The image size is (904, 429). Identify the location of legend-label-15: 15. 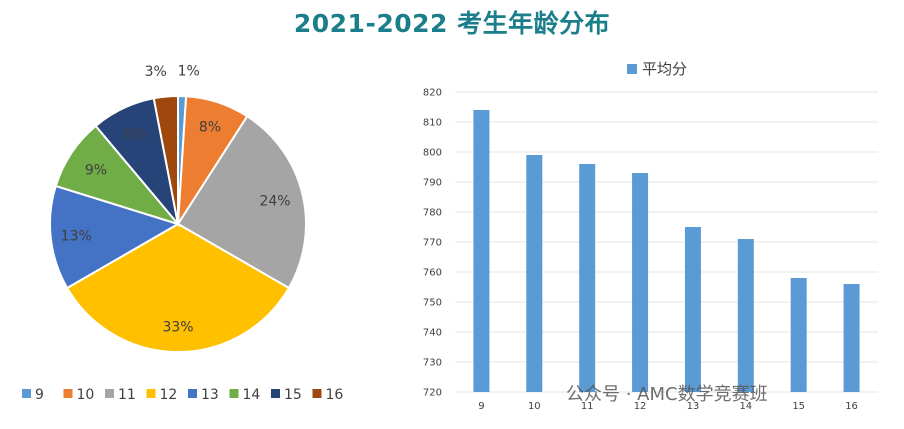
(293, 395).